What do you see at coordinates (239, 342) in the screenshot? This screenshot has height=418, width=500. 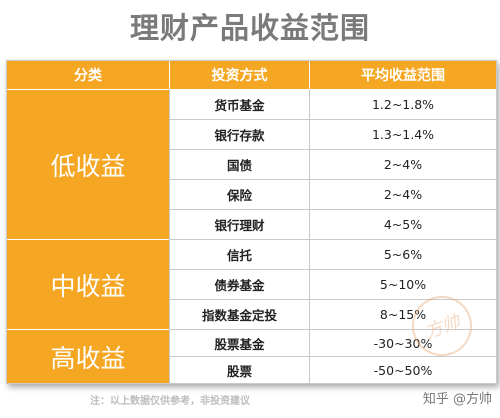 I see `row-method: 股票基金` at bounding box center [239, 342].